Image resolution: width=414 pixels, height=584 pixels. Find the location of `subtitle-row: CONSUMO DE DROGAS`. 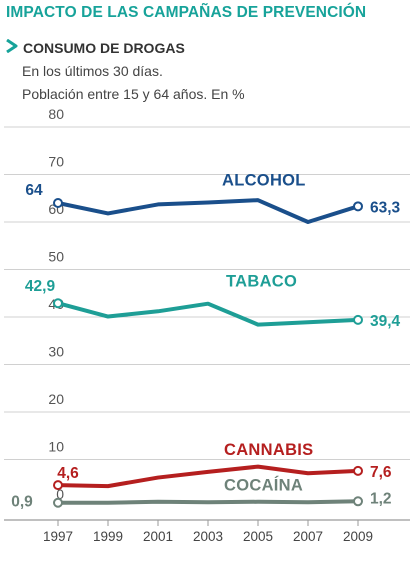

subtitle-row: CONSUMO DE DROGAS is located at coordinates (95, 48).